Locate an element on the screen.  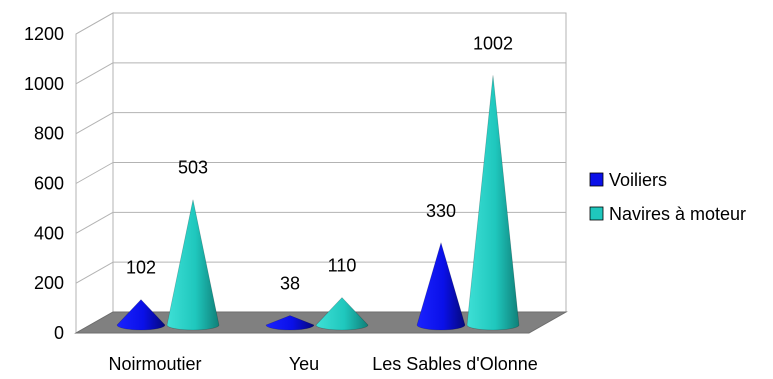
legend-item-navires-a-moteur: Navires à moteur is located at coordinates (667, 214).